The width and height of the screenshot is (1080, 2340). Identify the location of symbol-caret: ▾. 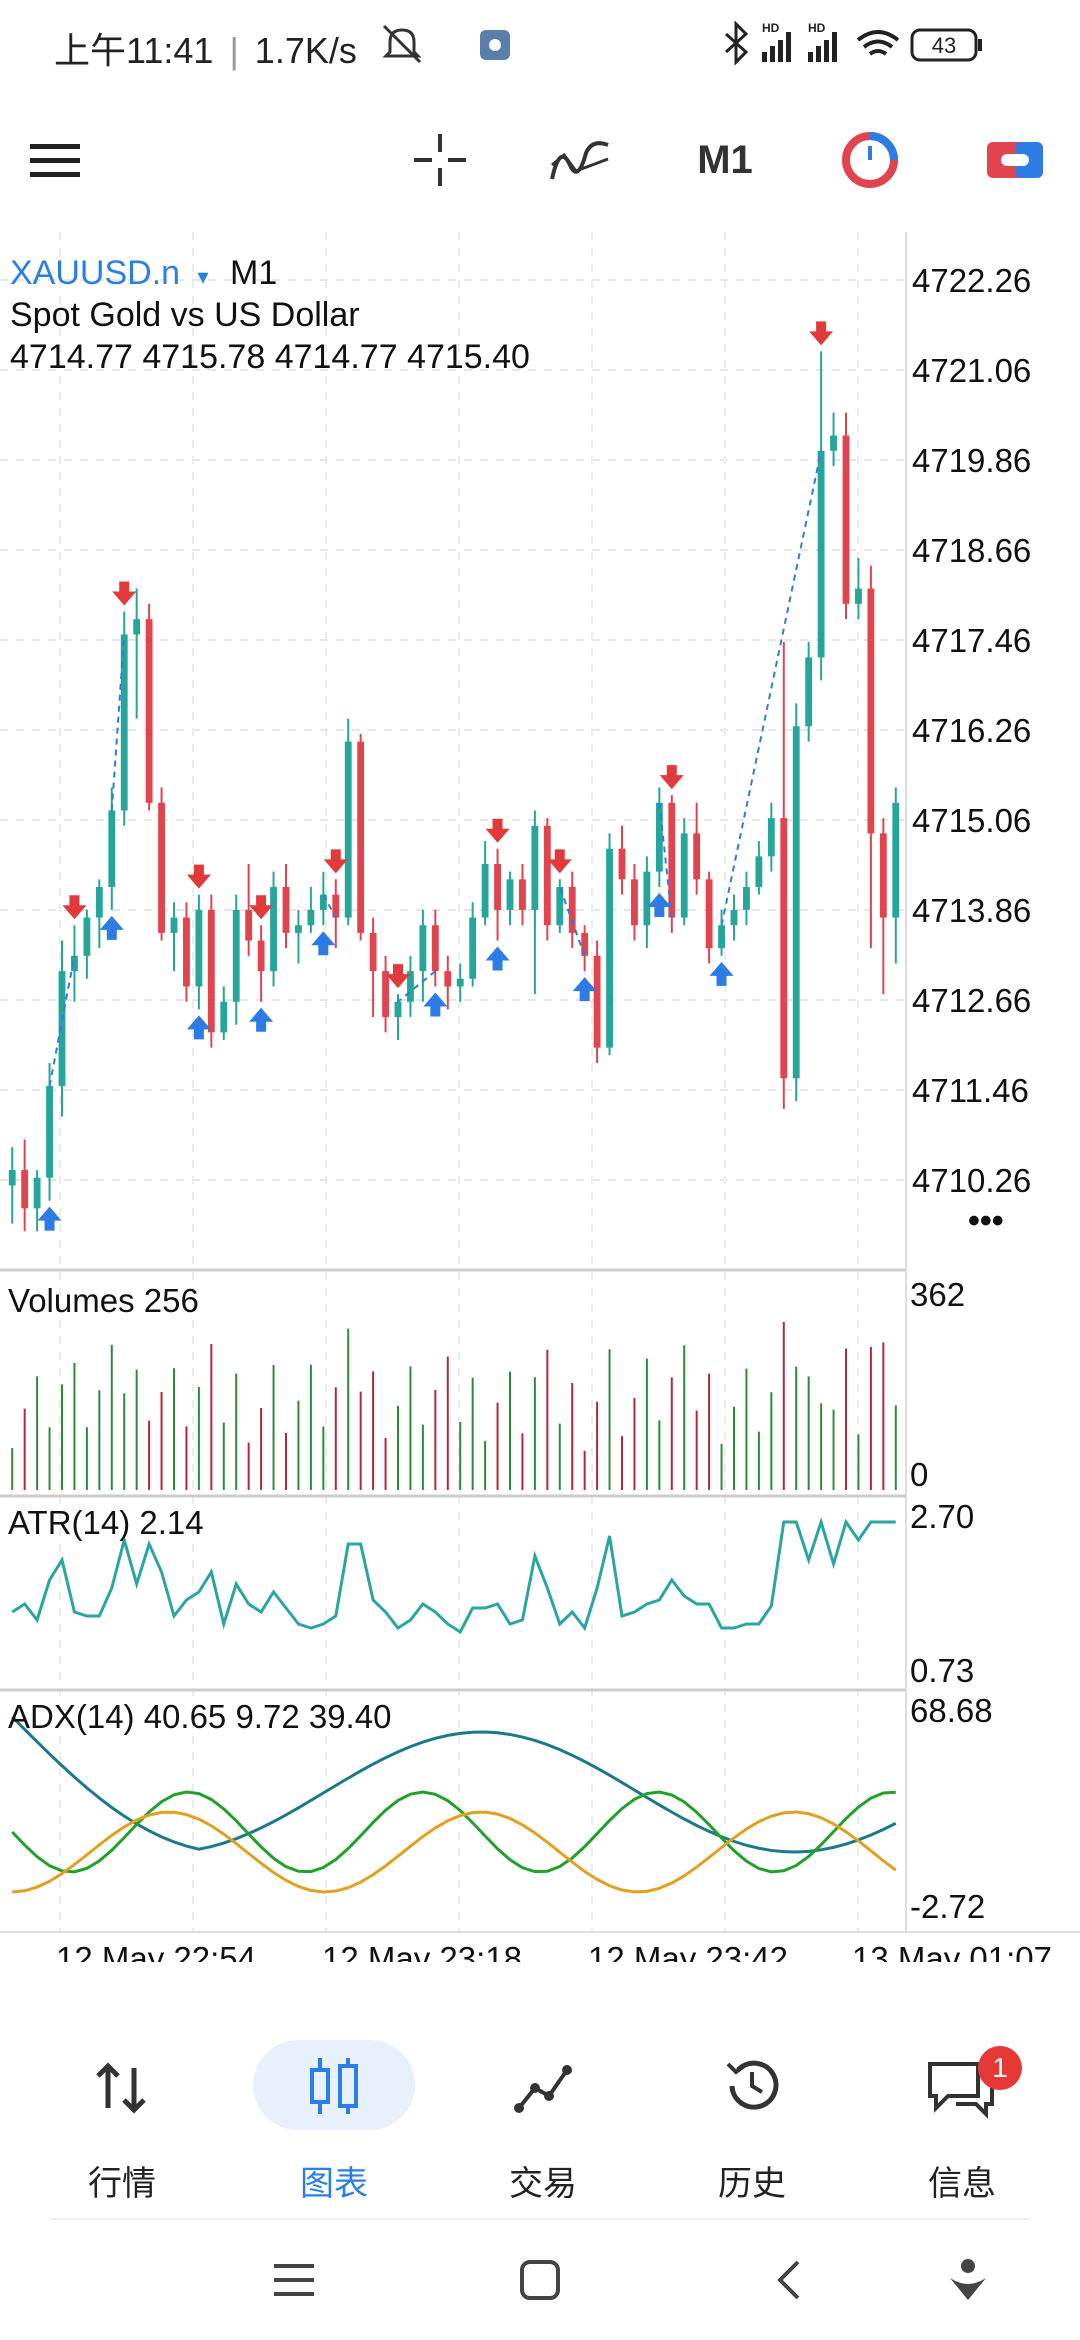
(203, 276).